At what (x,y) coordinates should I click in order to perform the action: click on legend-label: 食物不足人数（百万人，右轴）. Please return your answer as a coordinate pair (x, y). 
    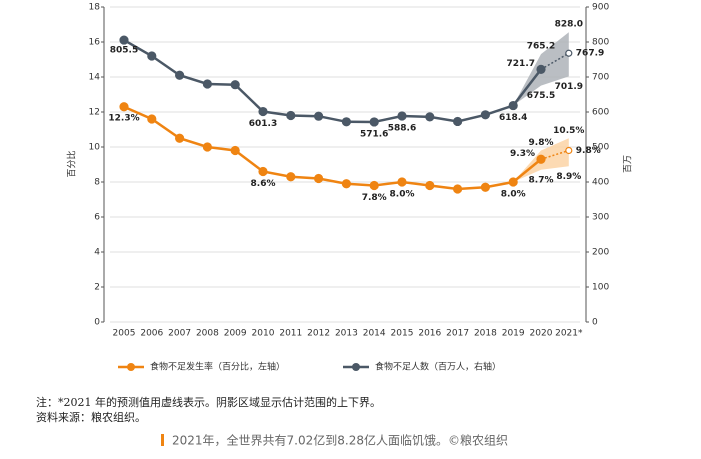
    Looking at the image, I should click on (438, 367).